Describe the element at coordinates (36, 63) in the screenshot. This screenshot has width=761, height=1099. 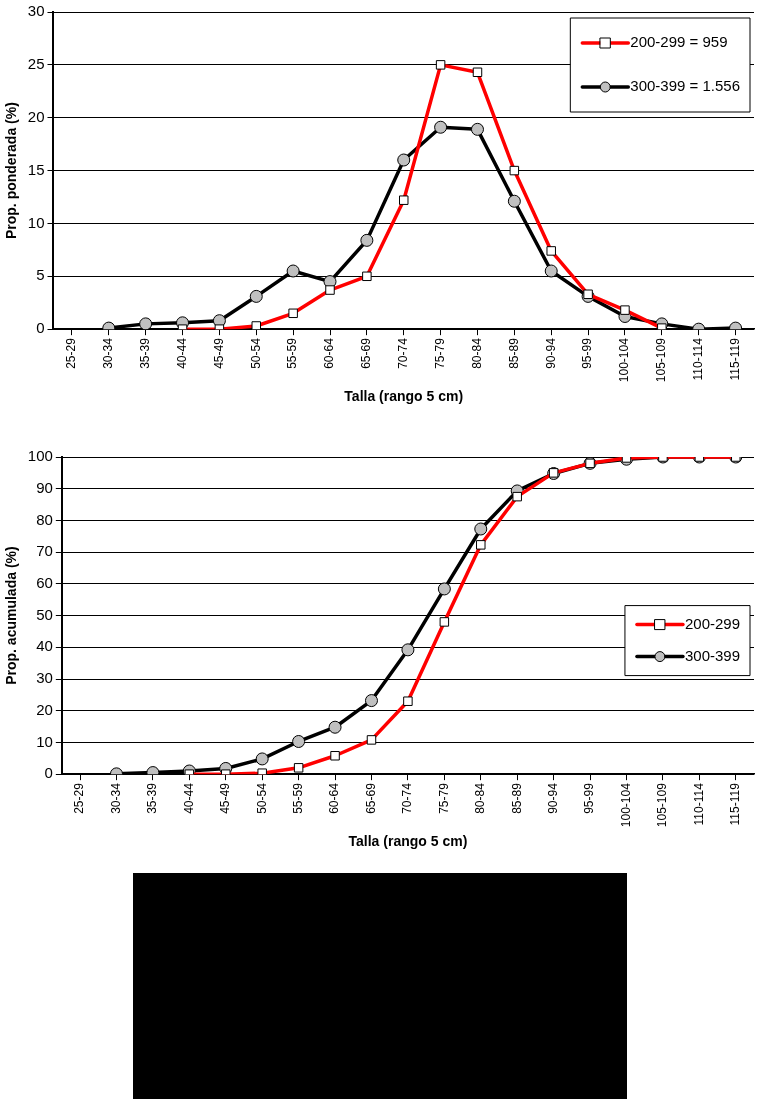
I see `y-tick-label: 25` at that location.